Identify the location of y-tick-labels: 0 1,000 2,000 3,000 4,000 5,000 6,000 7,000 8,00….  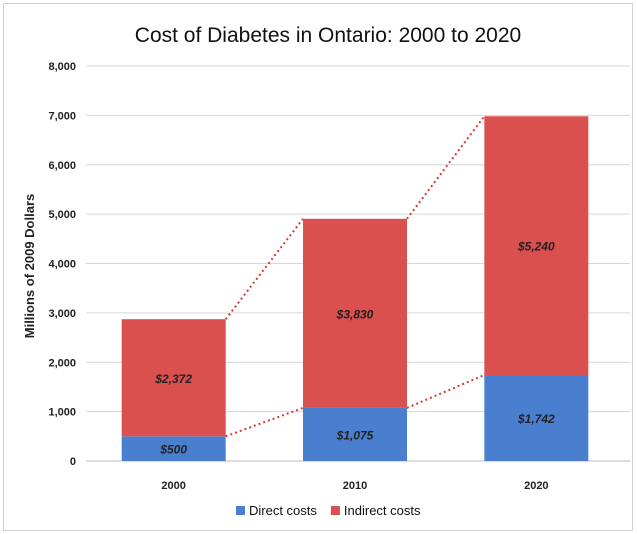
(62, 264).